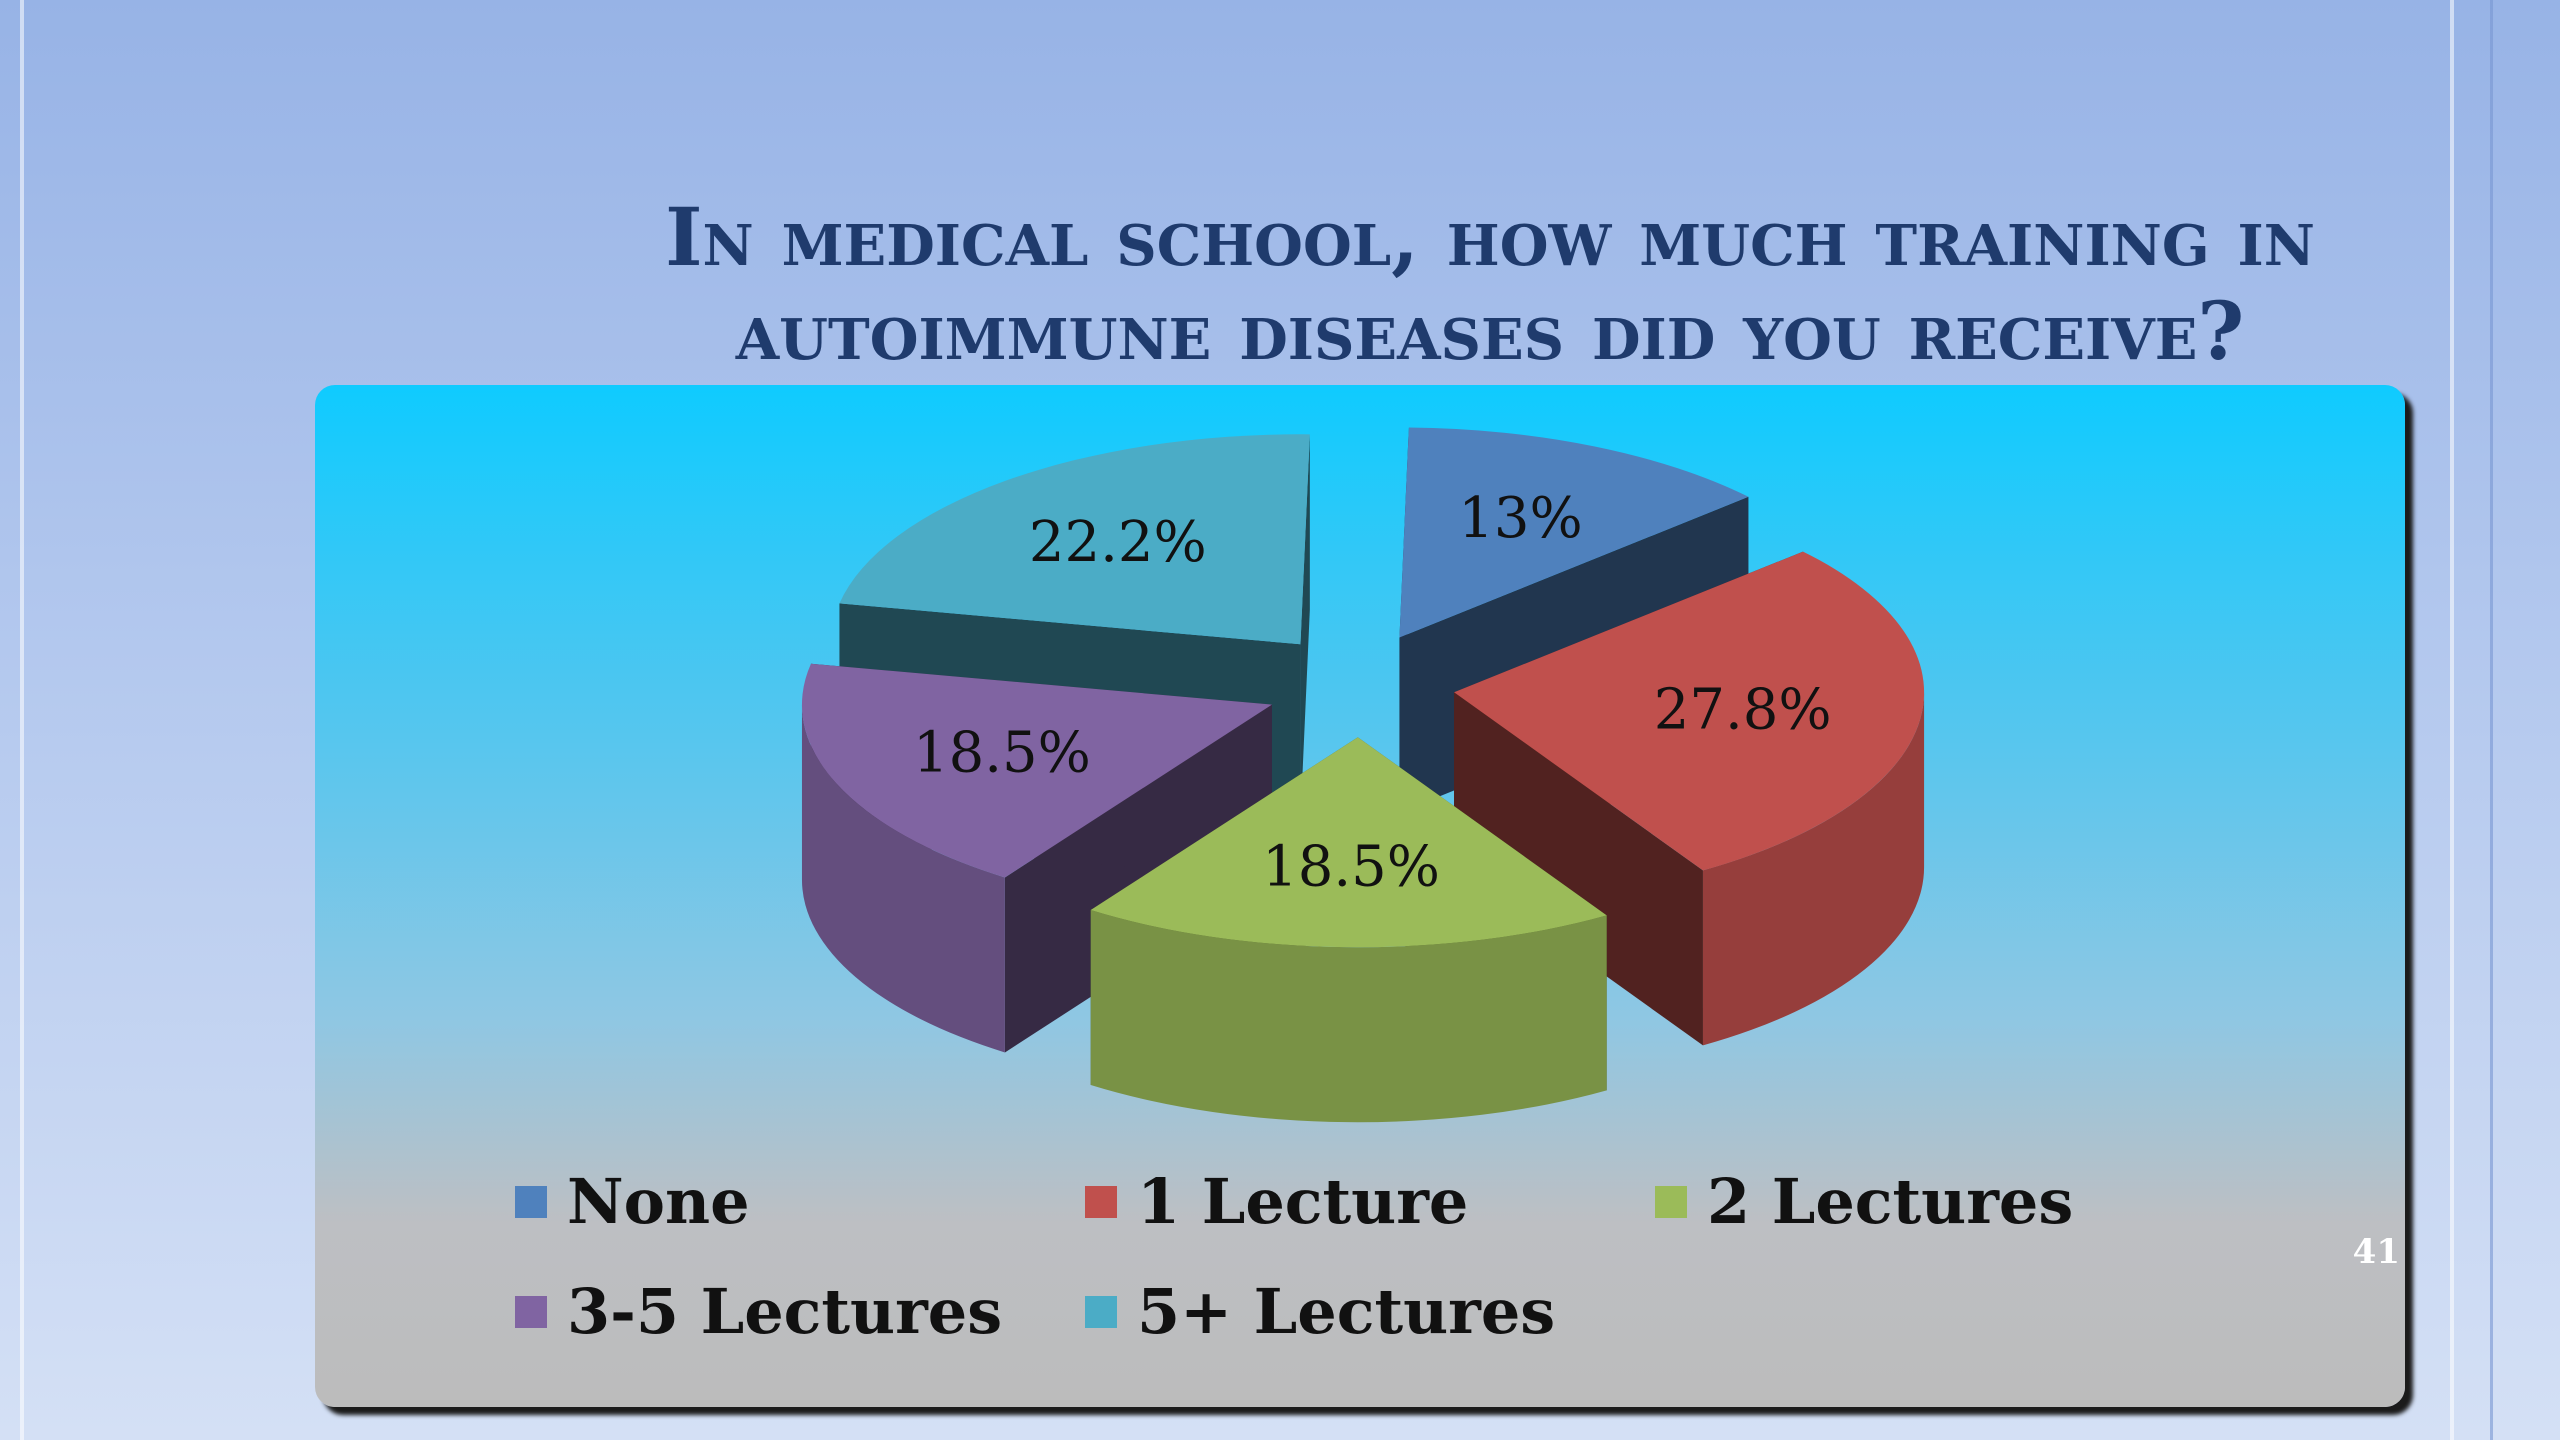  What do you see at coordinates (1520, 518) in the screenshot?
I see `pie-data-label: 13%` at bounding box center [1520, 518].